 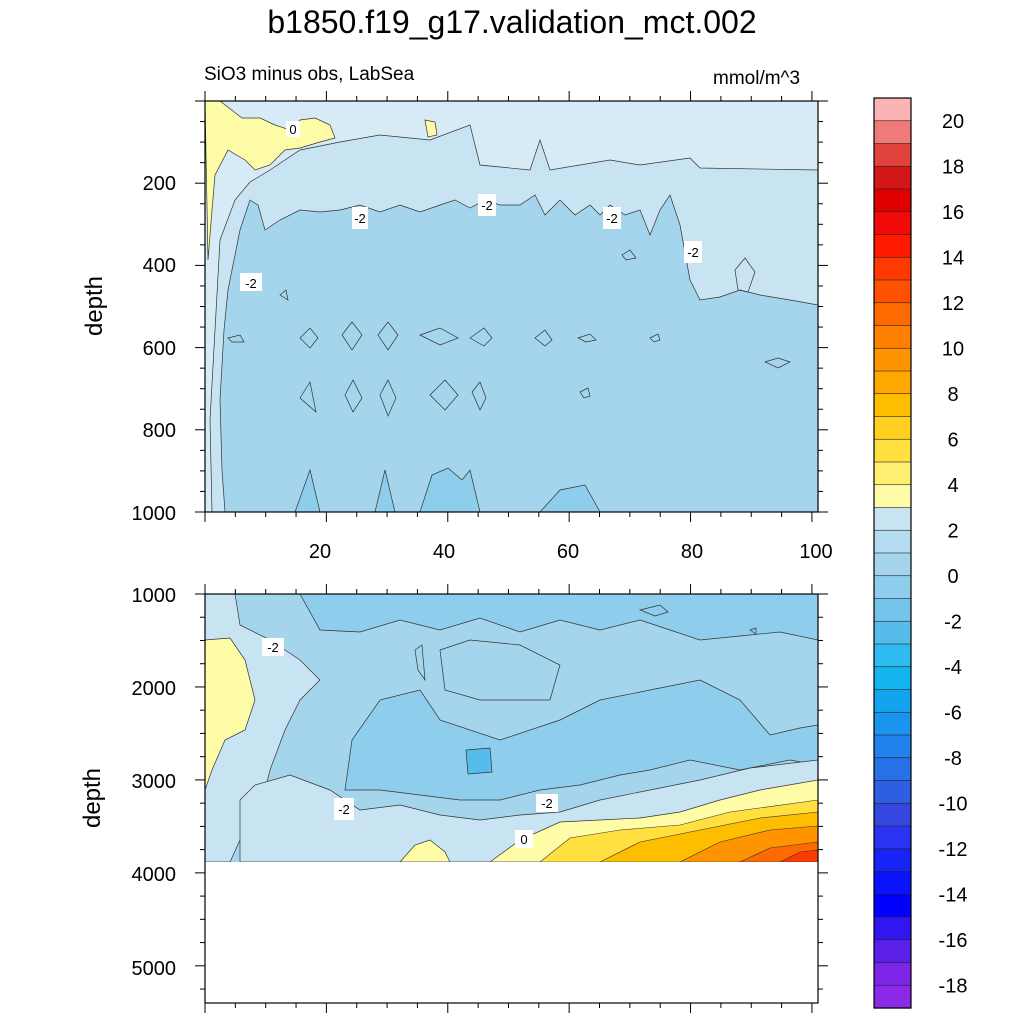 What do you see at coordinates (953, 304) in the screenshot?
I see `colorbar-label: 12` at bounding box center [953, 304].